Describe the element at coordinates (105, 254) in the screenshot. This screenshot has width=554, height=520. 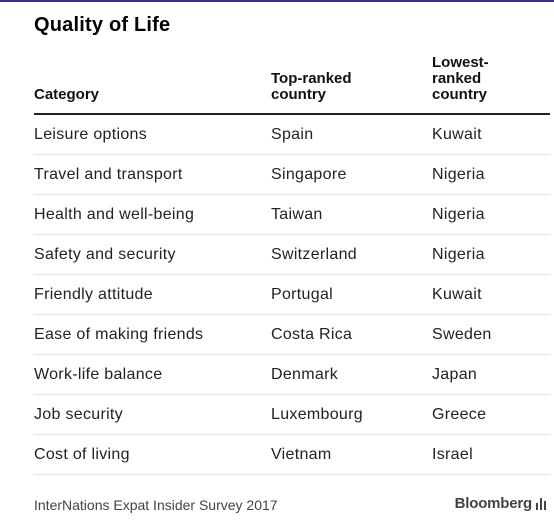
I see `cell-category: Safety and security` at that location.